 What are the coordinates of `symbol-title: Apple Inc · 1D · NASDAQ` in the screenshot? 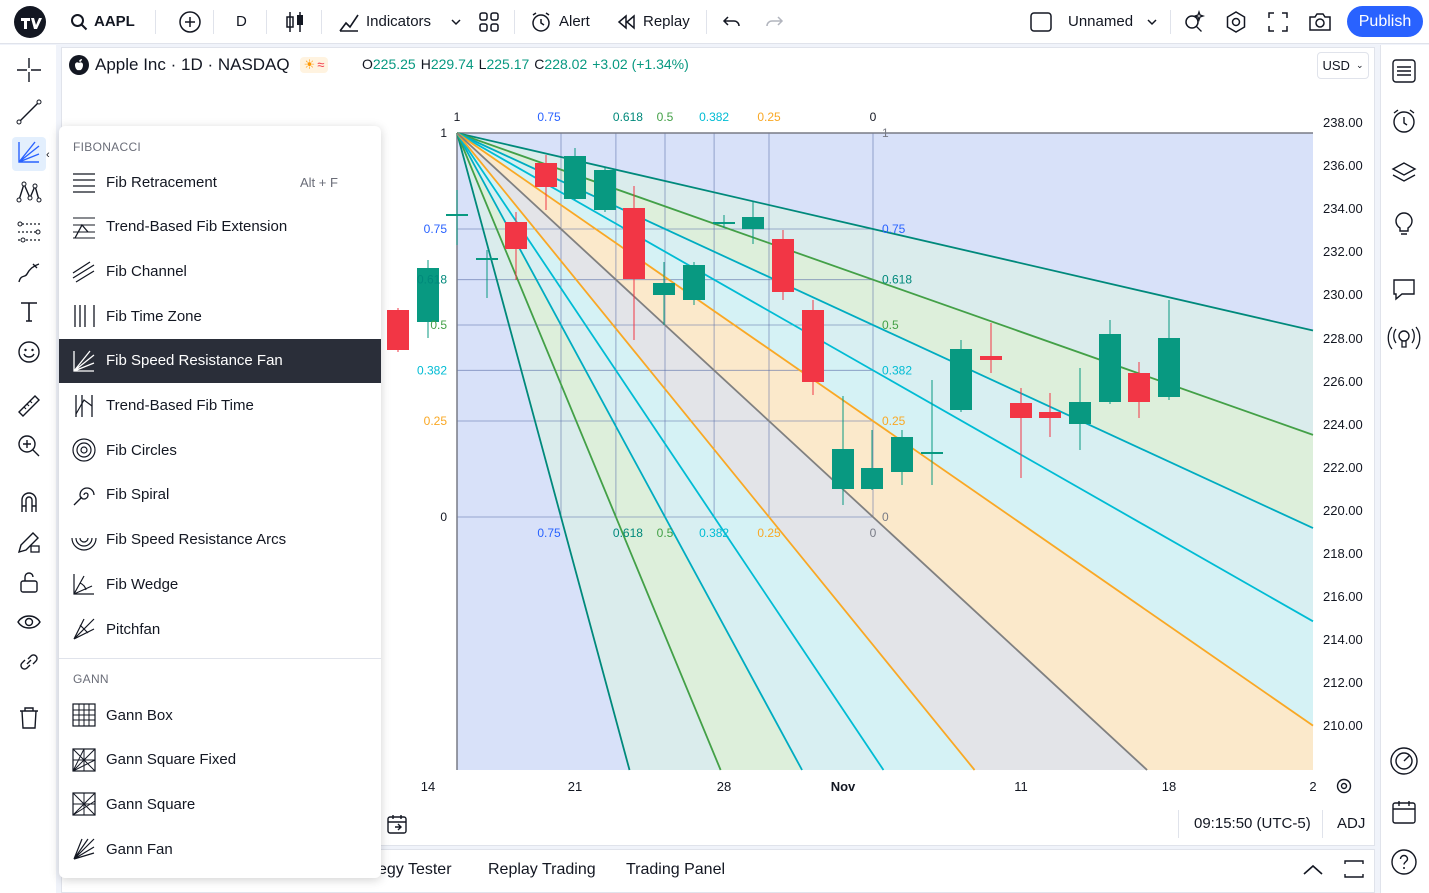 It's located at (192, 64).